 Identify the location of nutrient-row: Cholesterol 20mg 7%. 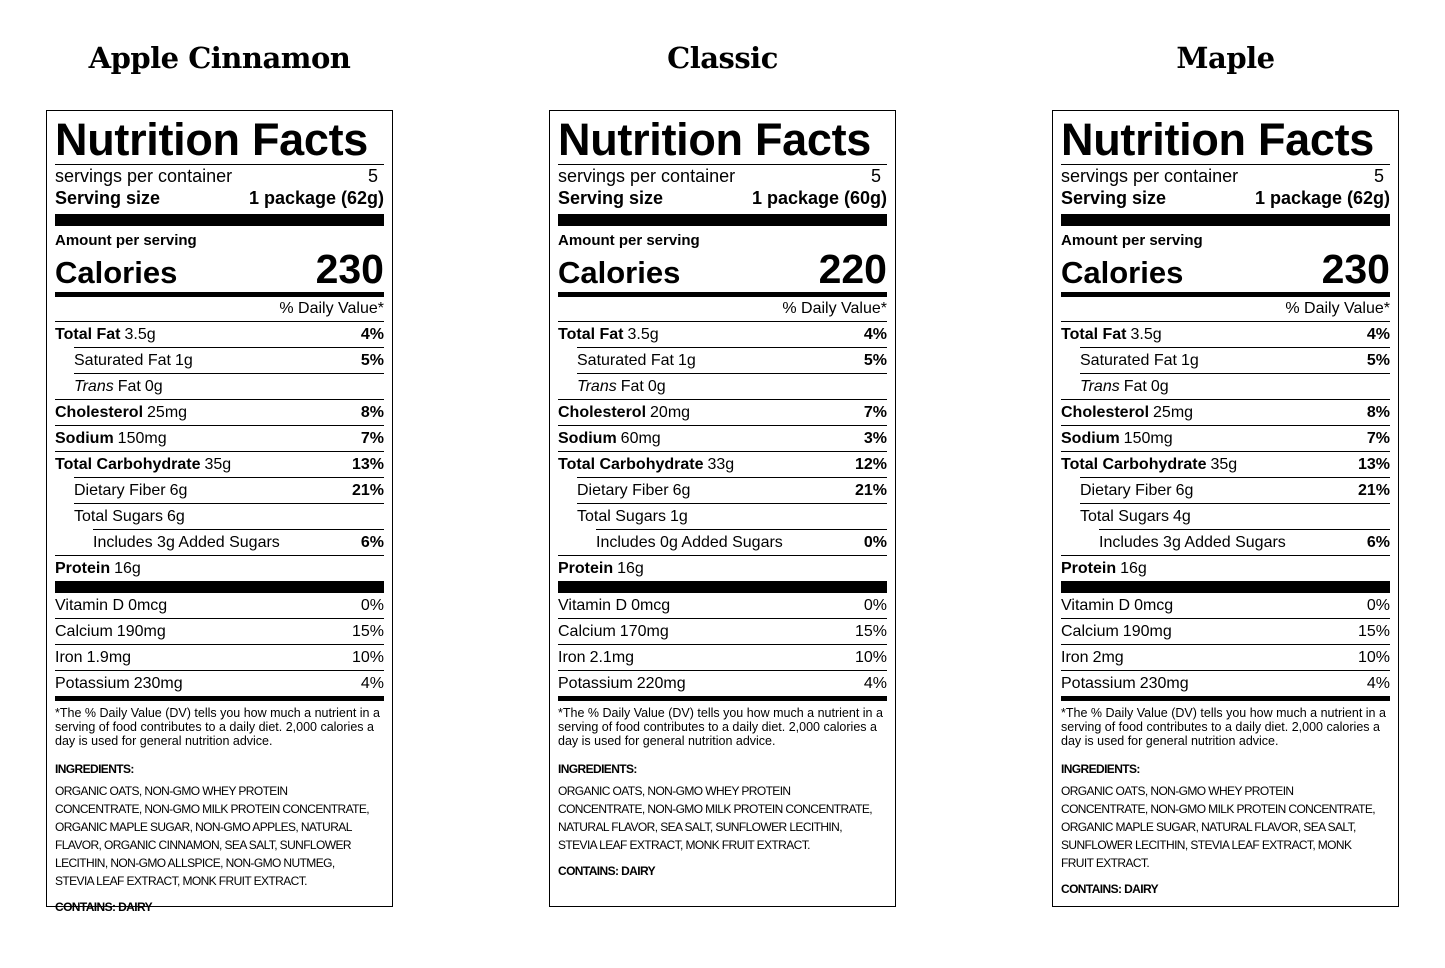
(722, 412).